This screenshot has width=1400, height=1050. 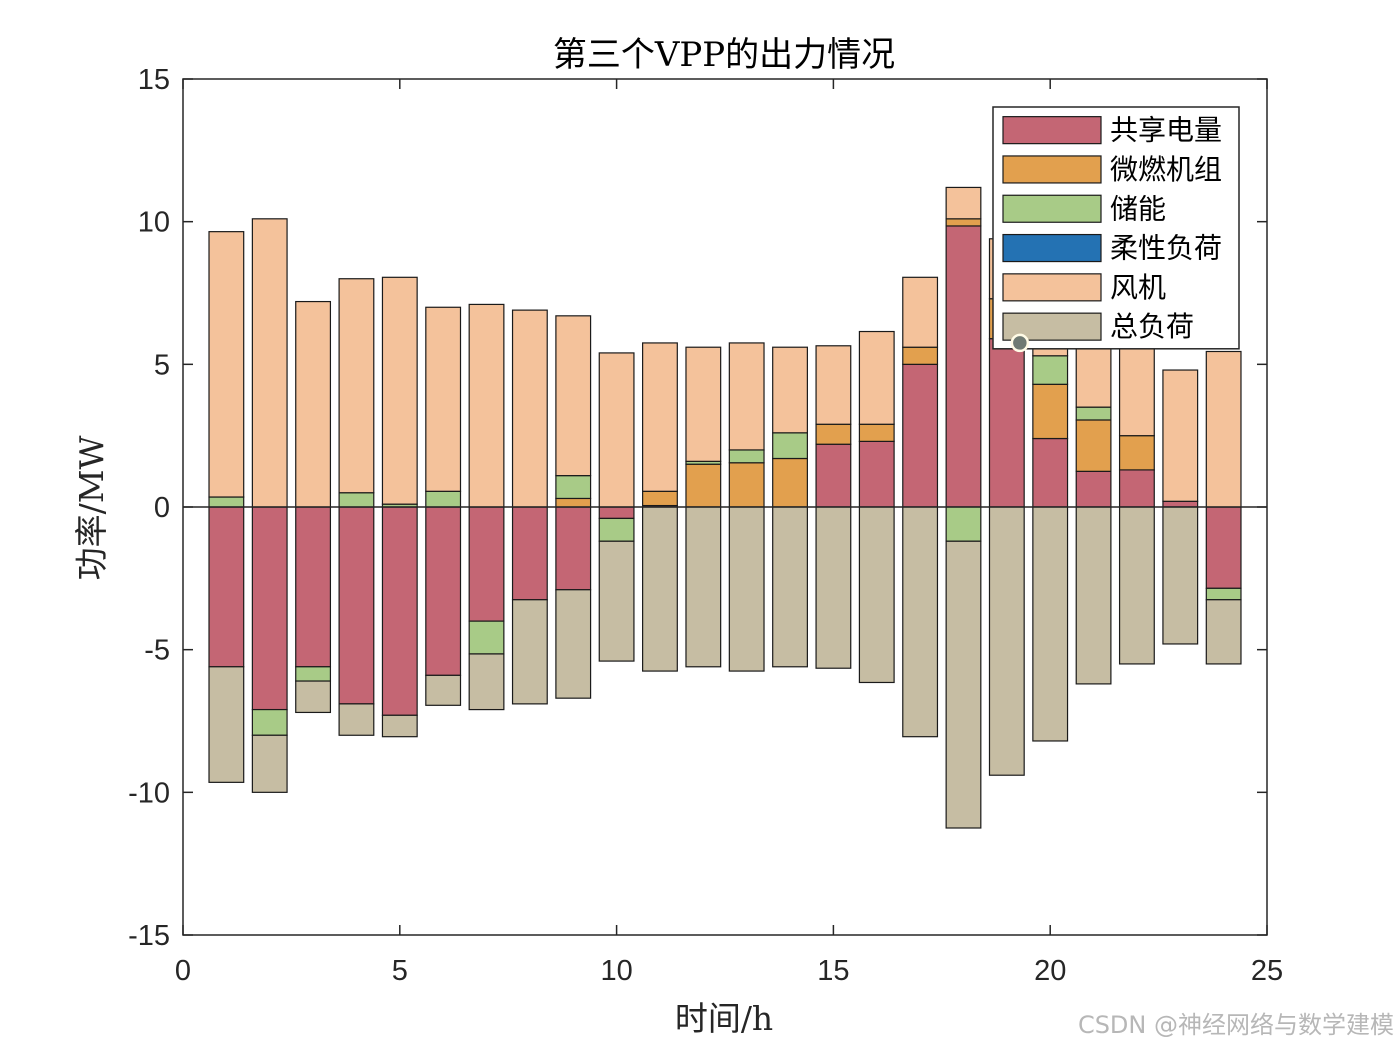 I want to click on bar-s0-x9, so click(x=573, y=548).